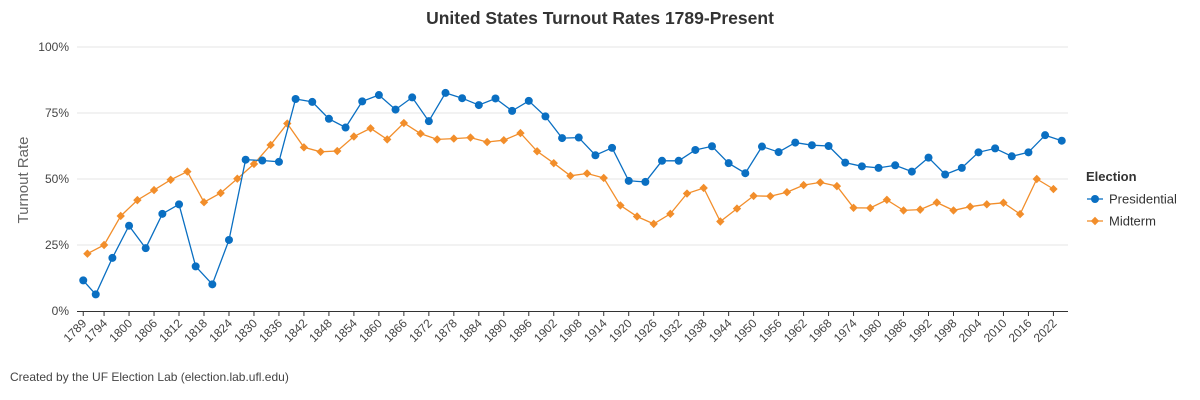  I want to click on x-tick-label: 1980, so click(870, 330).